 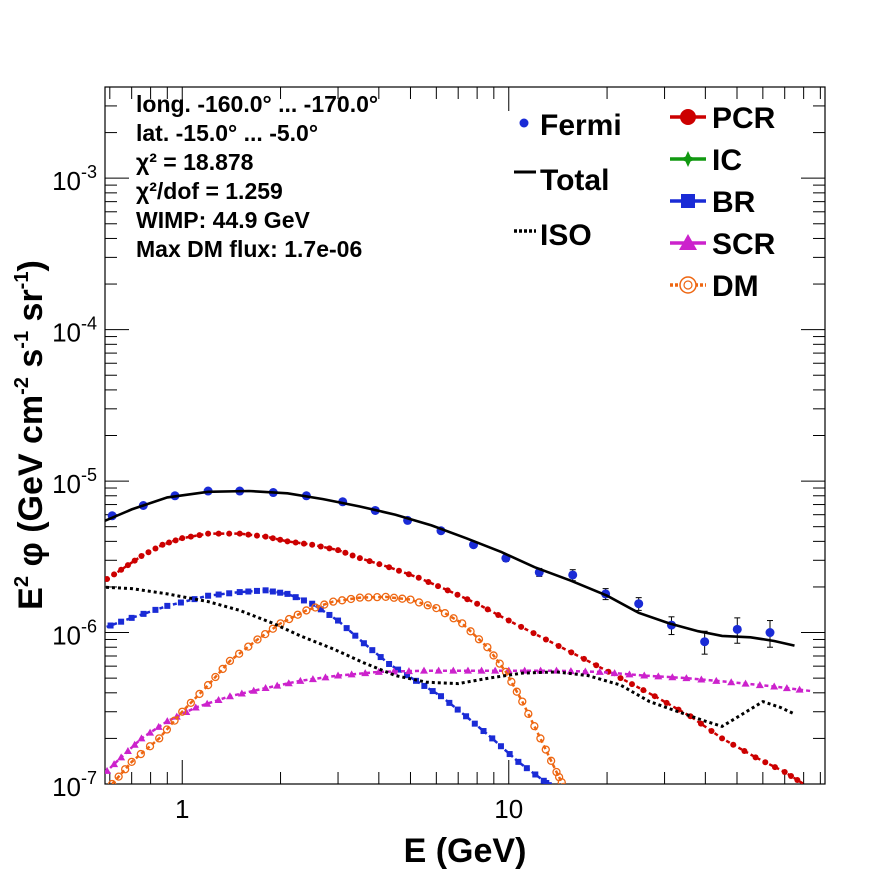 I want to click on series-total, so click(x=450, y=568).